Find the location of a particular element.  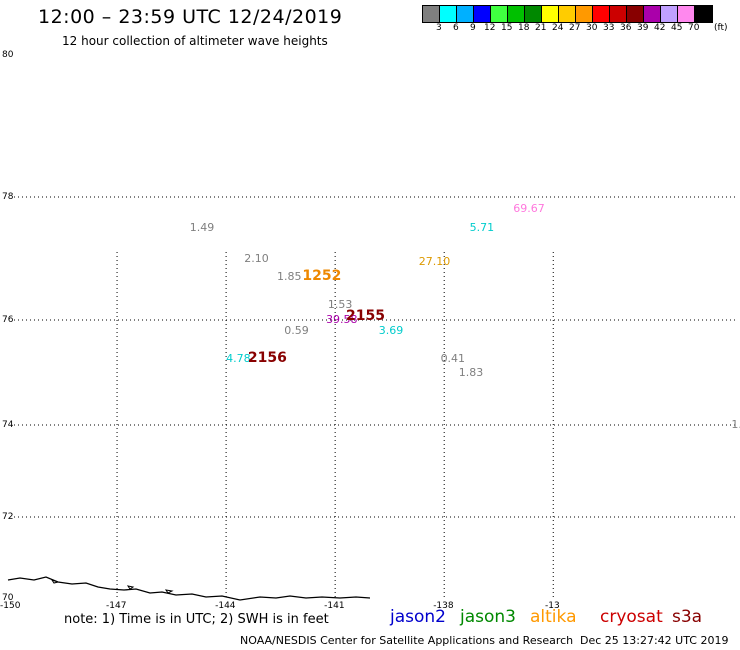

satellite-legend-jason2: jason2 is located at coordinates (418, 617).